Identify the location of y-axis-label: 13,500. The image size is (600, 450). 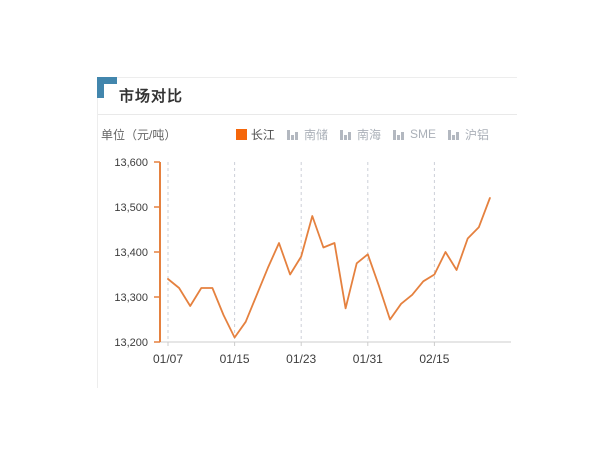
(131, 208).